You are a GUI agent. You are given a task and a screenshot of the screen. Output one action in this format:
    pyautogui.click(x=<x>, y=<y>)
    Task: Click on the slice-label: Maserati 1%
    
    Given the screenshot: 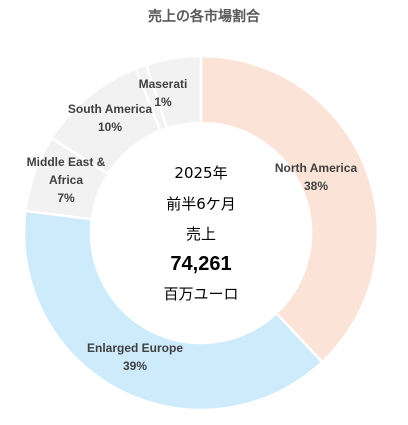 What is the action you would take?
    pyautogui.click(x=163, y=93)
    